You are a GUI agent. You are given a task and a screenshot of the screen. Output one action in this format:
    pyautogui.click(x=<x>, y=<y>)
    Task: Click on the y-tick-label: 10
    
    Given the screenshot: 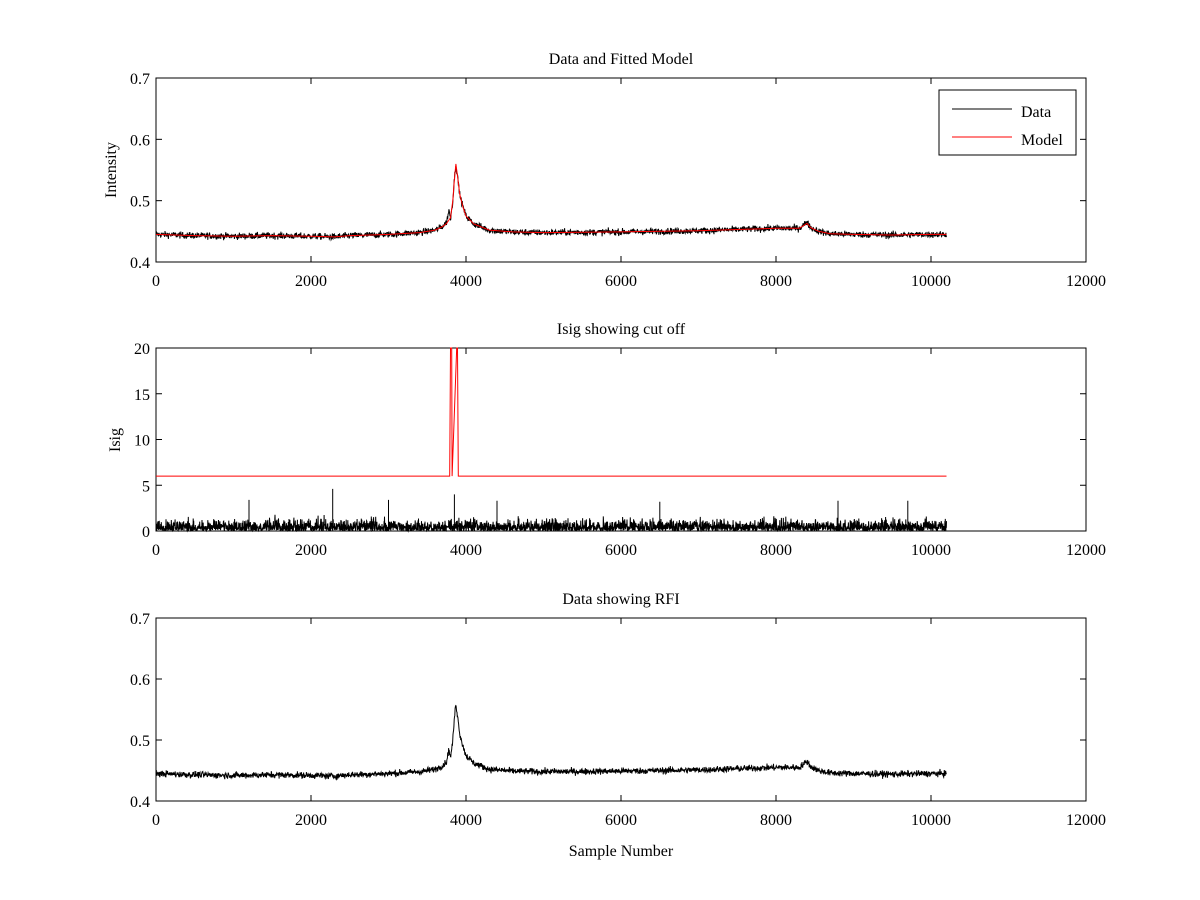 What is the action you would take?
    pyautogui.click(x=142, y=441)
    